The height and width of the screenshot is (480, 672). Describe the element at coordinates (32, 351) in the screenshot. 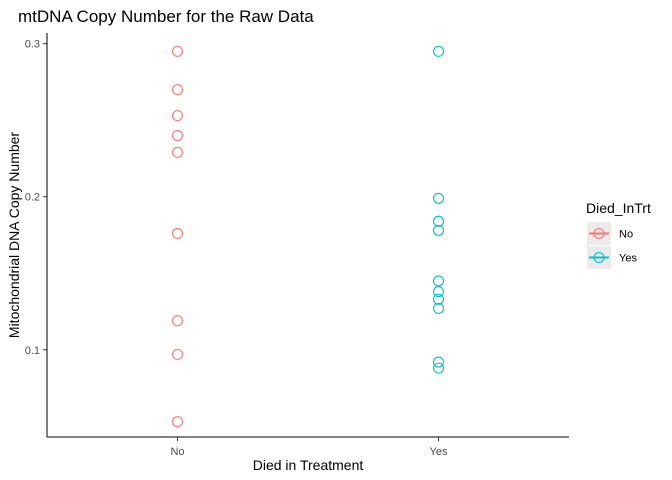

I see `y-tick-label: 0.1` at that location.